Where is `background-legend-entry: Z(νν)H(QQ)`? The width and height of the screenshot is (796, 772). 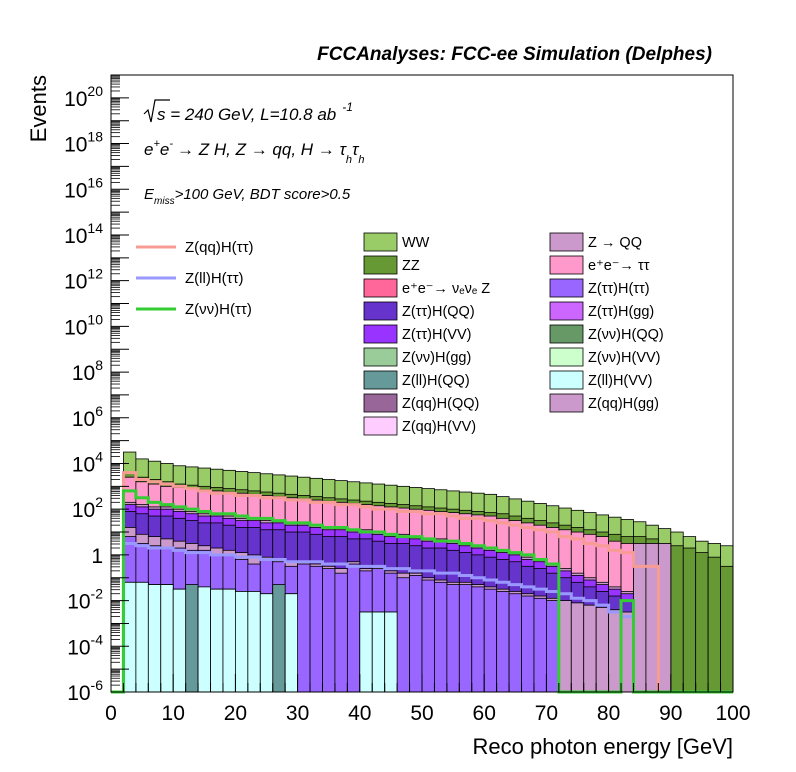
background-legend-entry: Z(νν)H(QQ) is located at coordinates (606, 334).